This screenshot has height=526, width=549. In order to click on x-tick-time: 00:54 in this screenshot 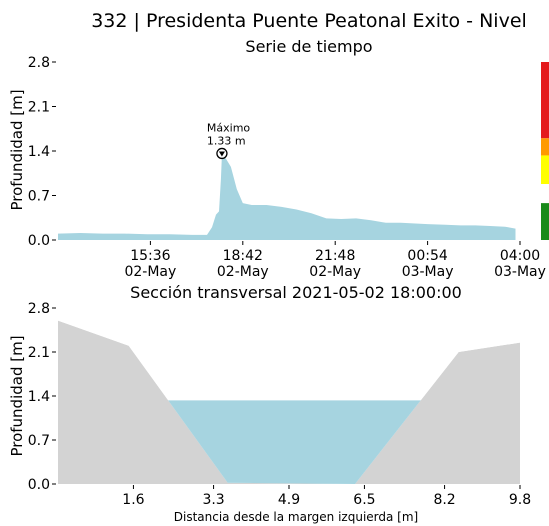, I will do `click(427, 256)`.